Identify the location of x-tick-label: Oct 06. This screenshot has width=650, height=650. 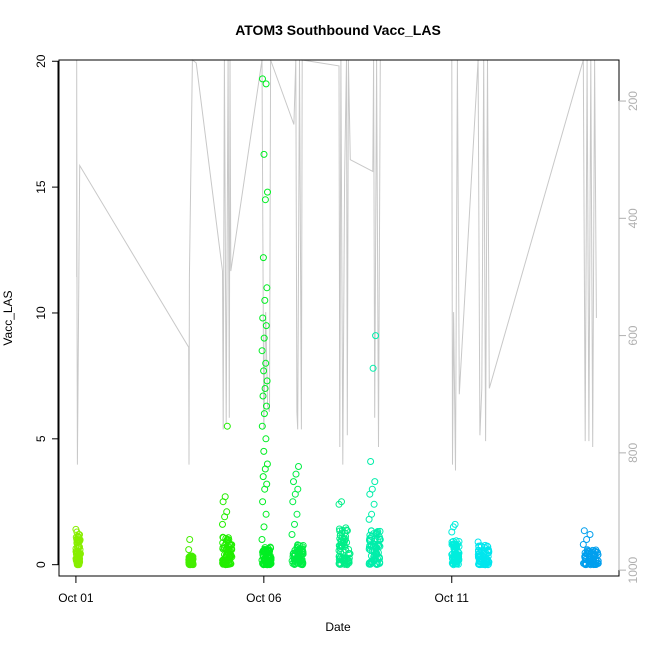
(264, 598).